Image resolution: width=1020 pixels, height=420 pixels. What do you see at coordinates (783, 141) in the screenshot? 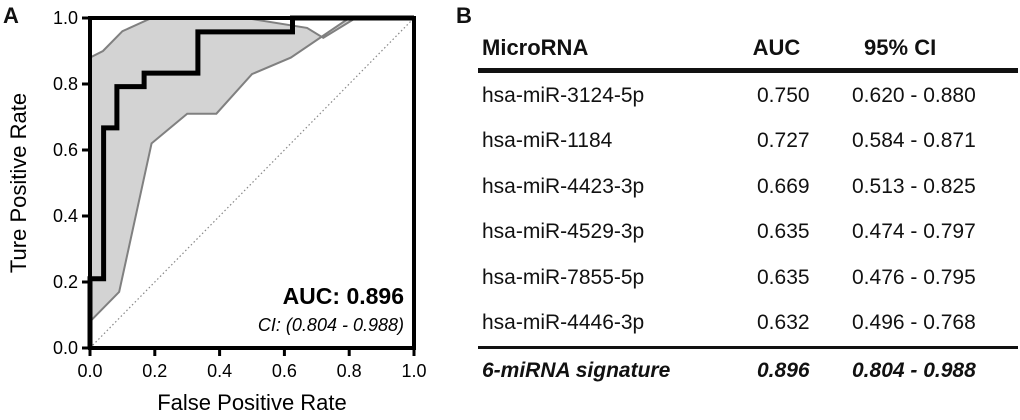
I see `cell-auc: 0.727` at bounding box center [783, 141].